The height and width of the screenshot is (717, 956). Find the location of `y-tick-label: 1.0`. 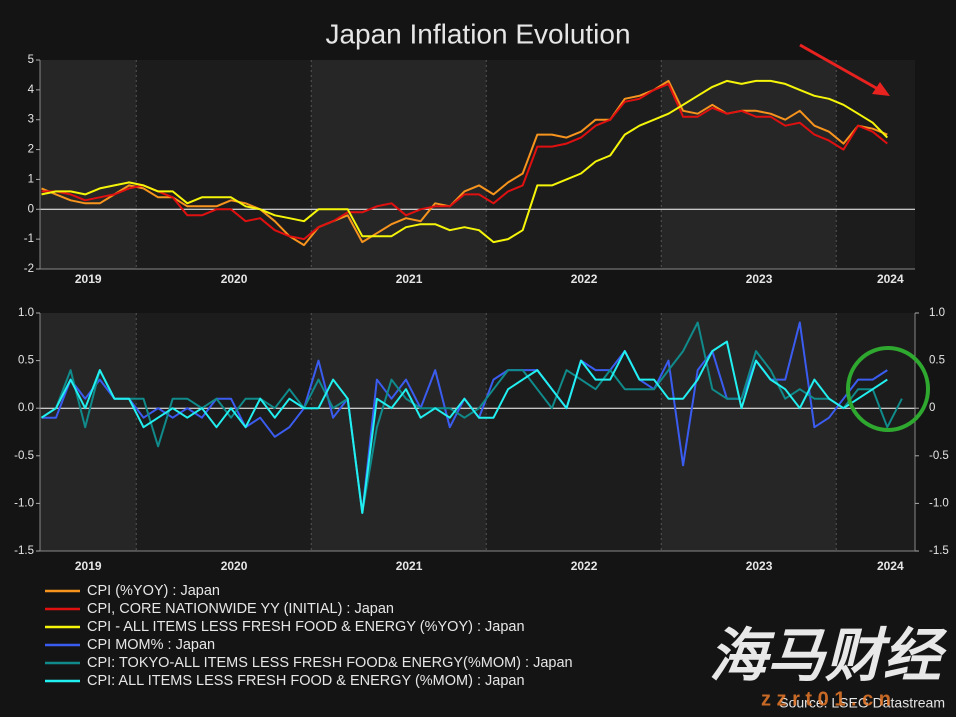

y-tick-label: 1.0 is located at coordinates (26, 313).